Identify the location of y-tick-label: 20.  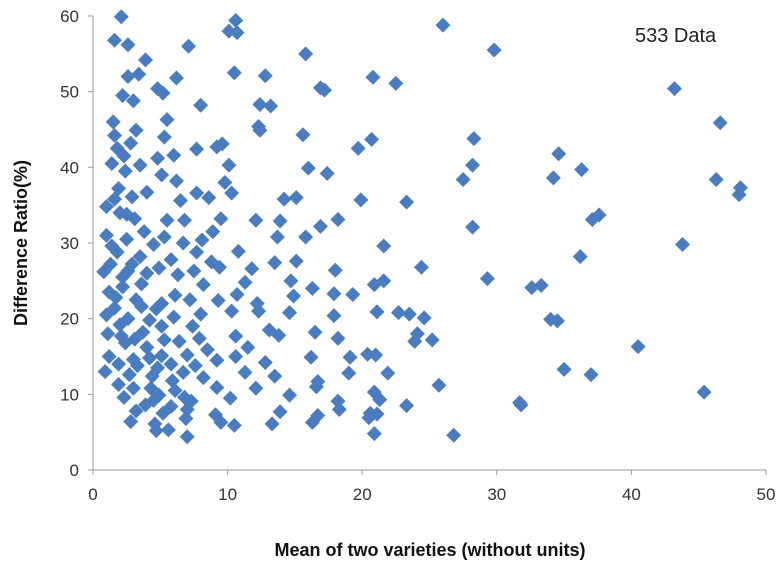
(69, 319).